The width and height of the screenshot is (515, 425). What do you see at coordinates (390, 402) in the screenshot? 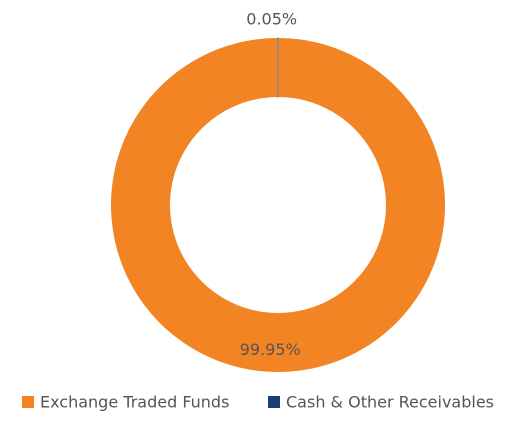
I see `legend-label: Cash & Other Receivables` at bounding box center [390, 402].